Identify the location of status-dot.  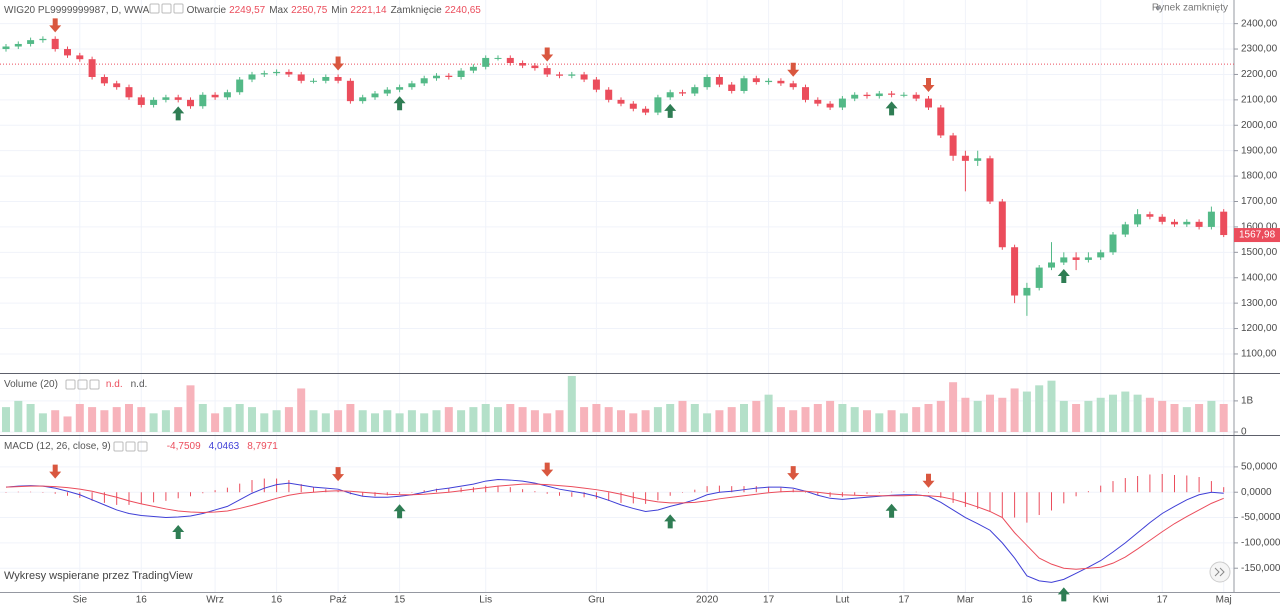
(1158, 8).